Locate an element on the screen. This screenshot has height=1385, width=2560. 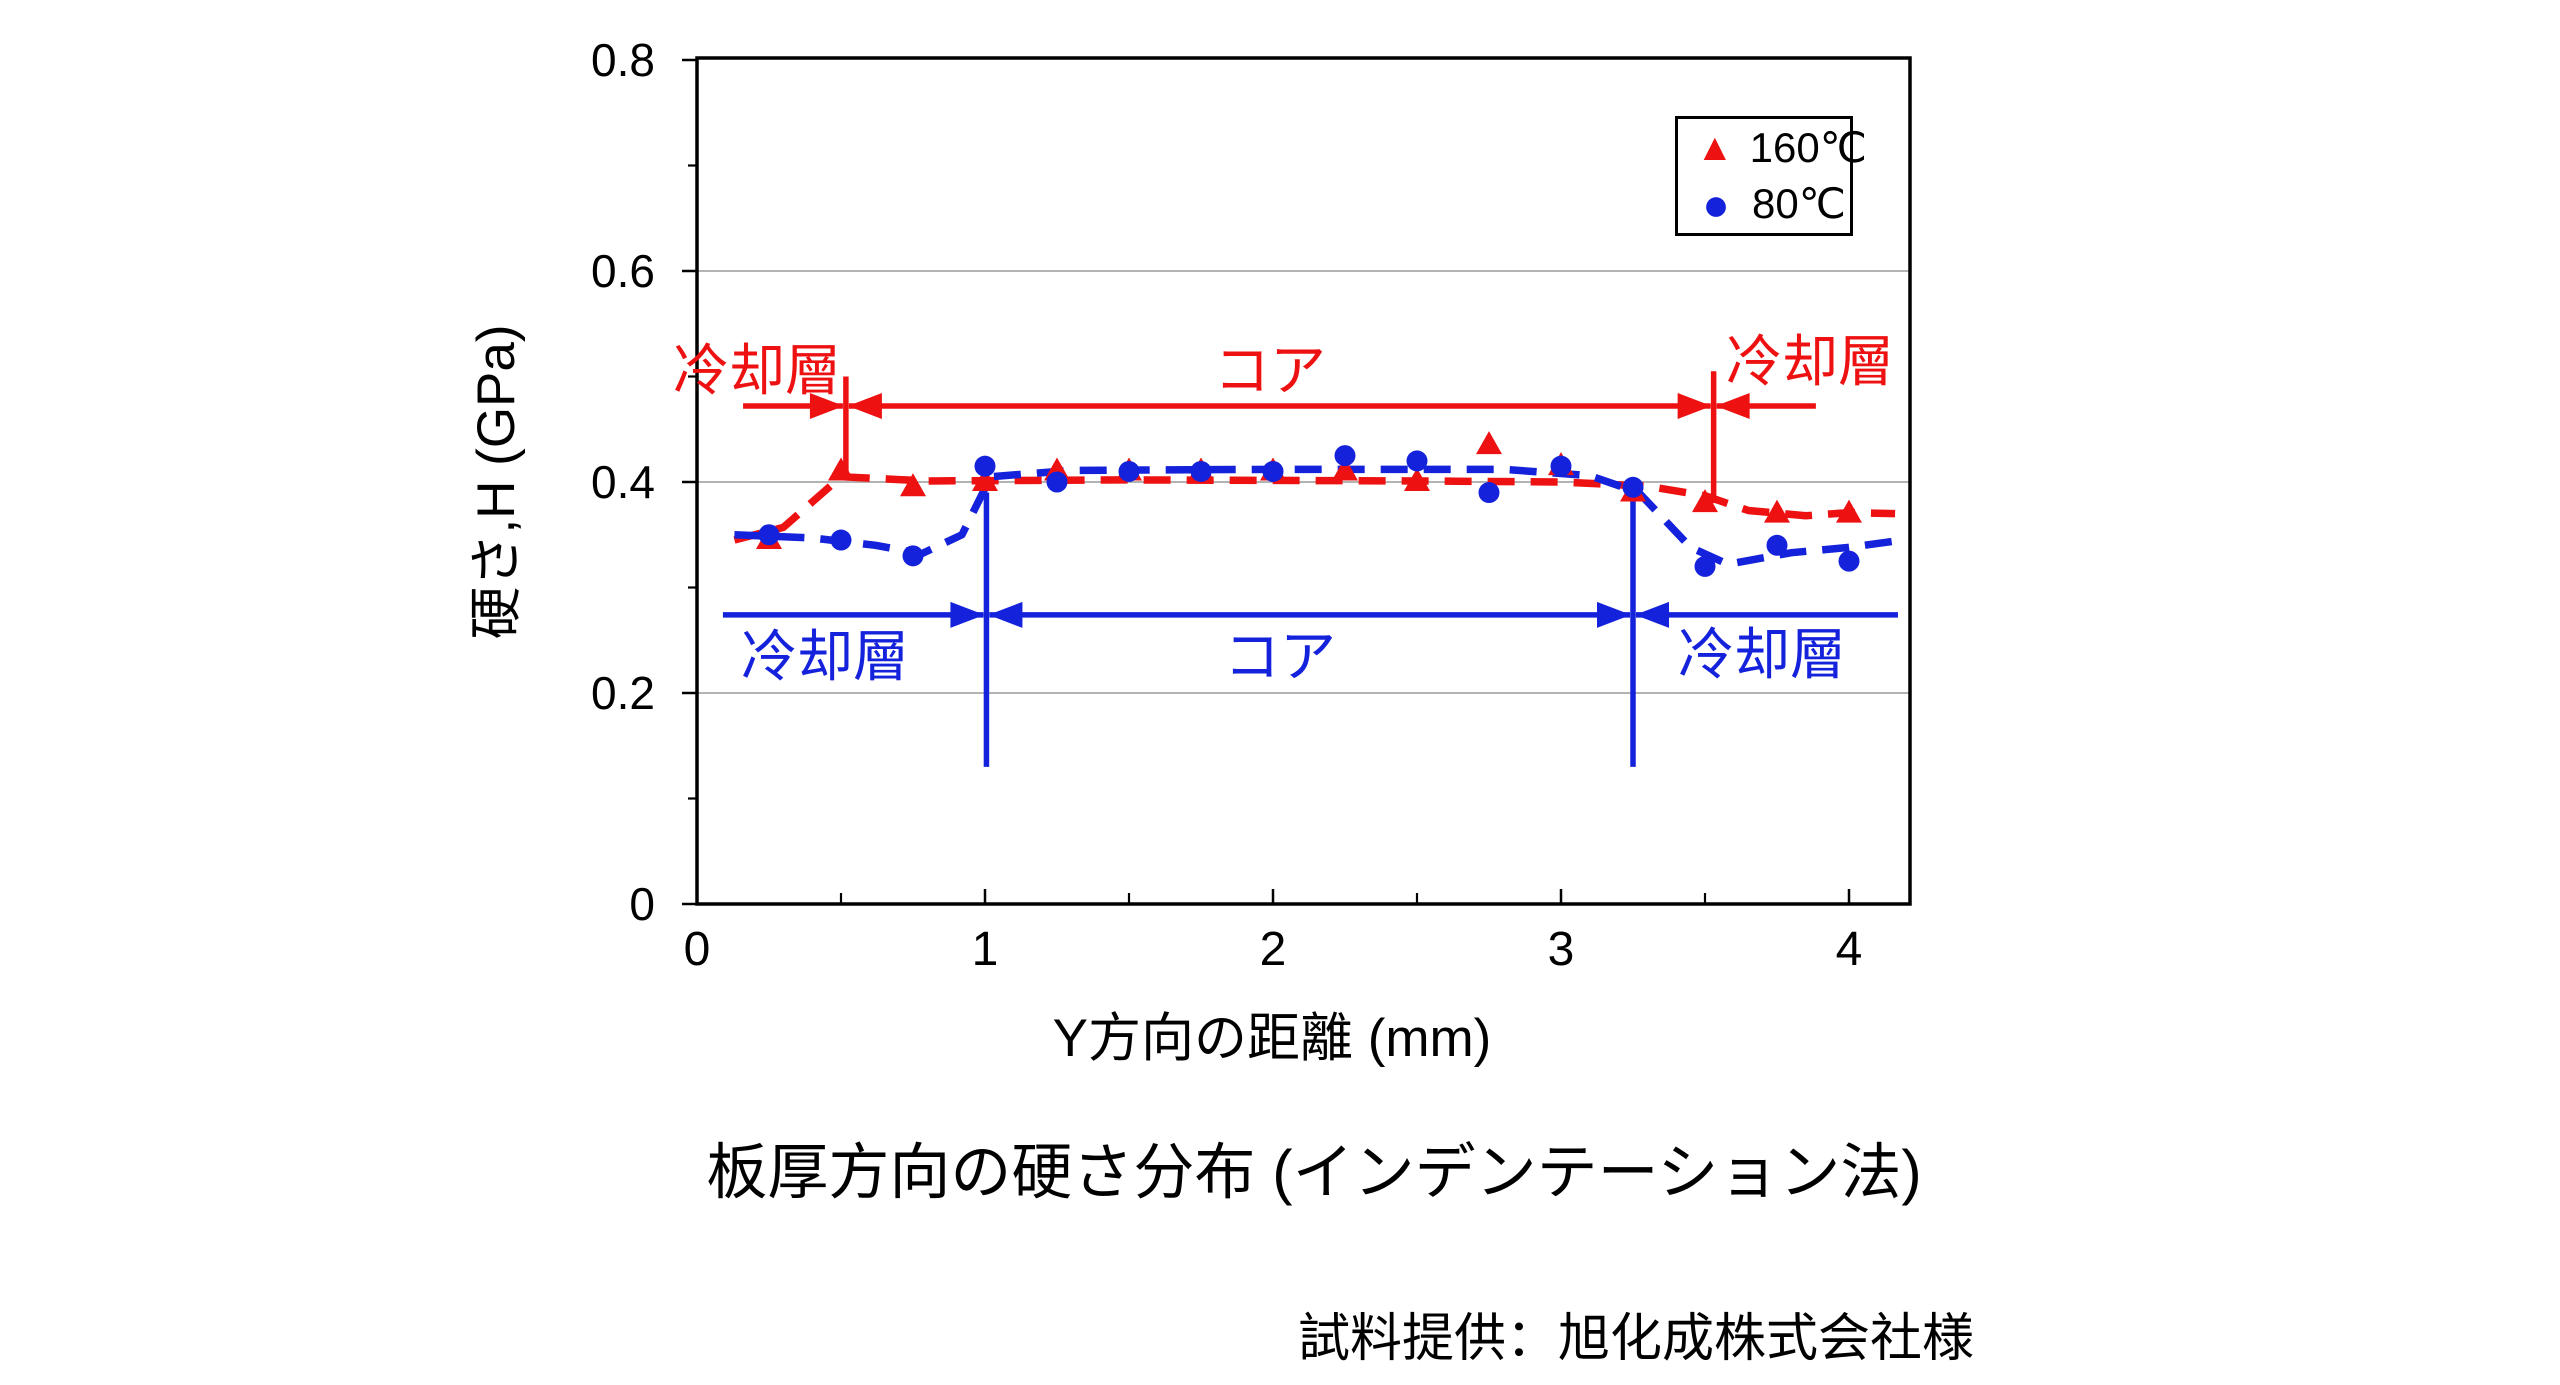
y-tick-label-0.2: 0.2 is located at coordinates (623, 693).